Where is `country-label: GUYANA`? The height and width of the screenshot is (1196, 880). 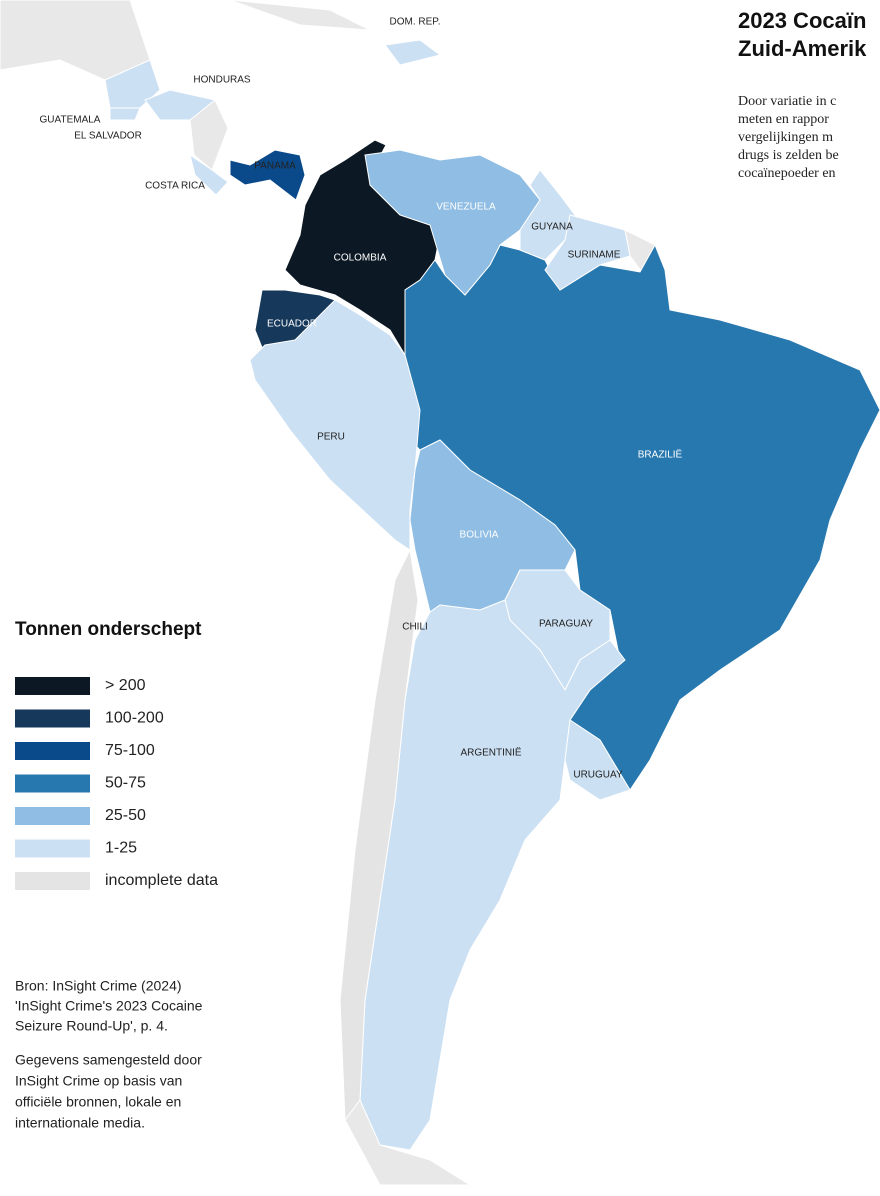 country-label: GUYANA is located at coordinates (552, 227).